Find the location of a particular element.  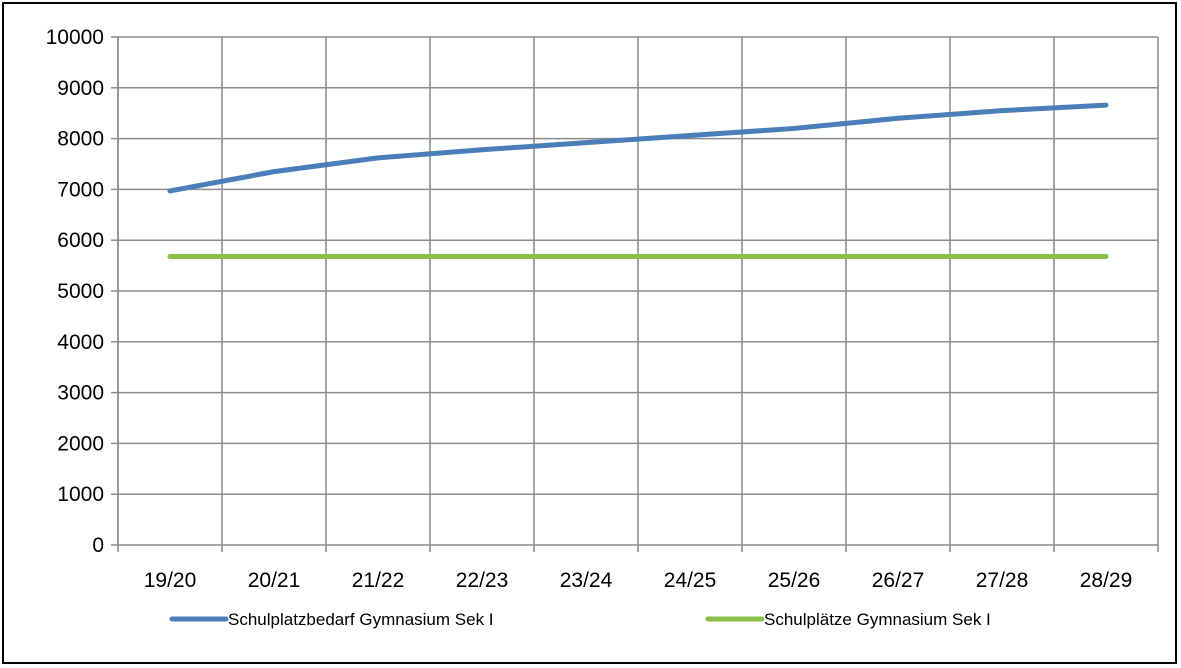

x-tick-label: 23/24 is located at coordinates (586, 580).